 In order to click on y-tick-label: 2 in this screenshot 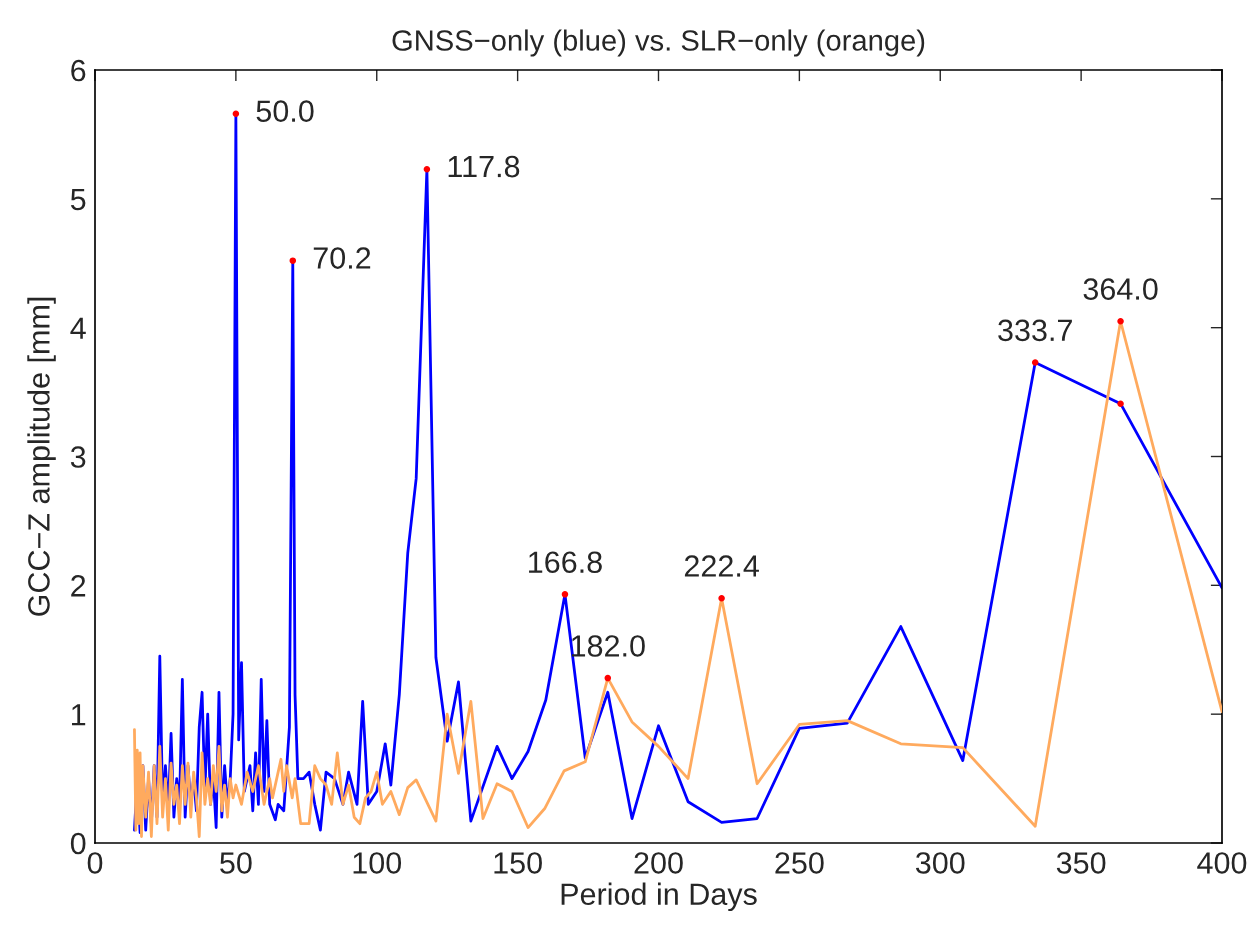, I will do `click(78, 586)`.